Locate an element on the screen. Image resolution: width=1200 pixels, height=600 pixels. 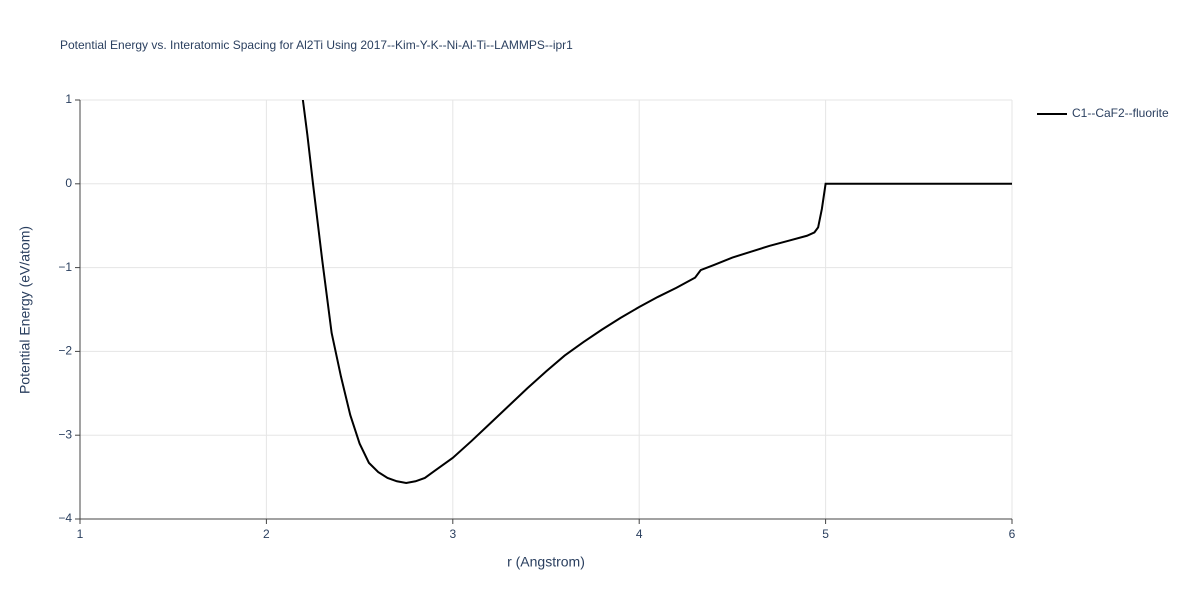
y-tick-label: −2 is located at coordinates (65, 351).